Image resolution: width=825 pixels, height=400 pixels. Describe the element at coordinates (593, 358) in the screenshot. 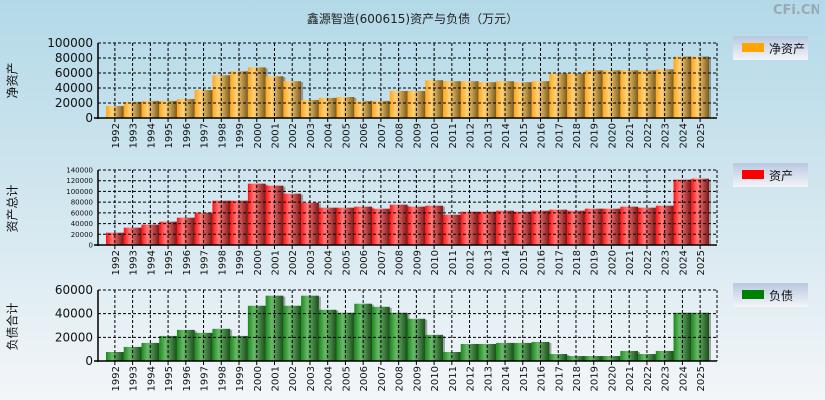

I see `bar-2019` at that location.